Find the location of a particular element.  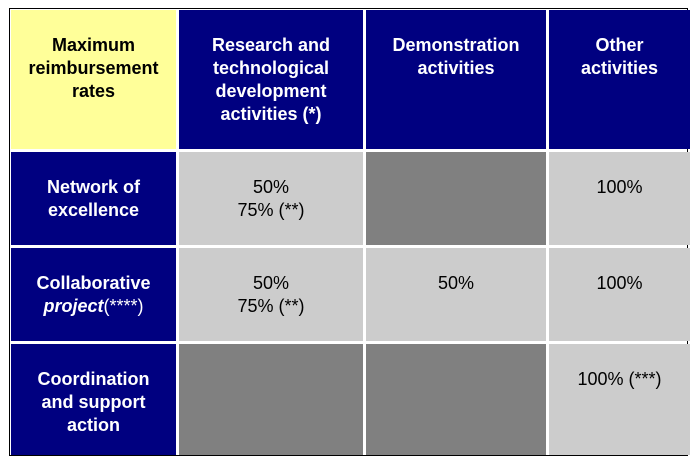

header-cell: Demonstration activities is located at coordinates (456, 79).